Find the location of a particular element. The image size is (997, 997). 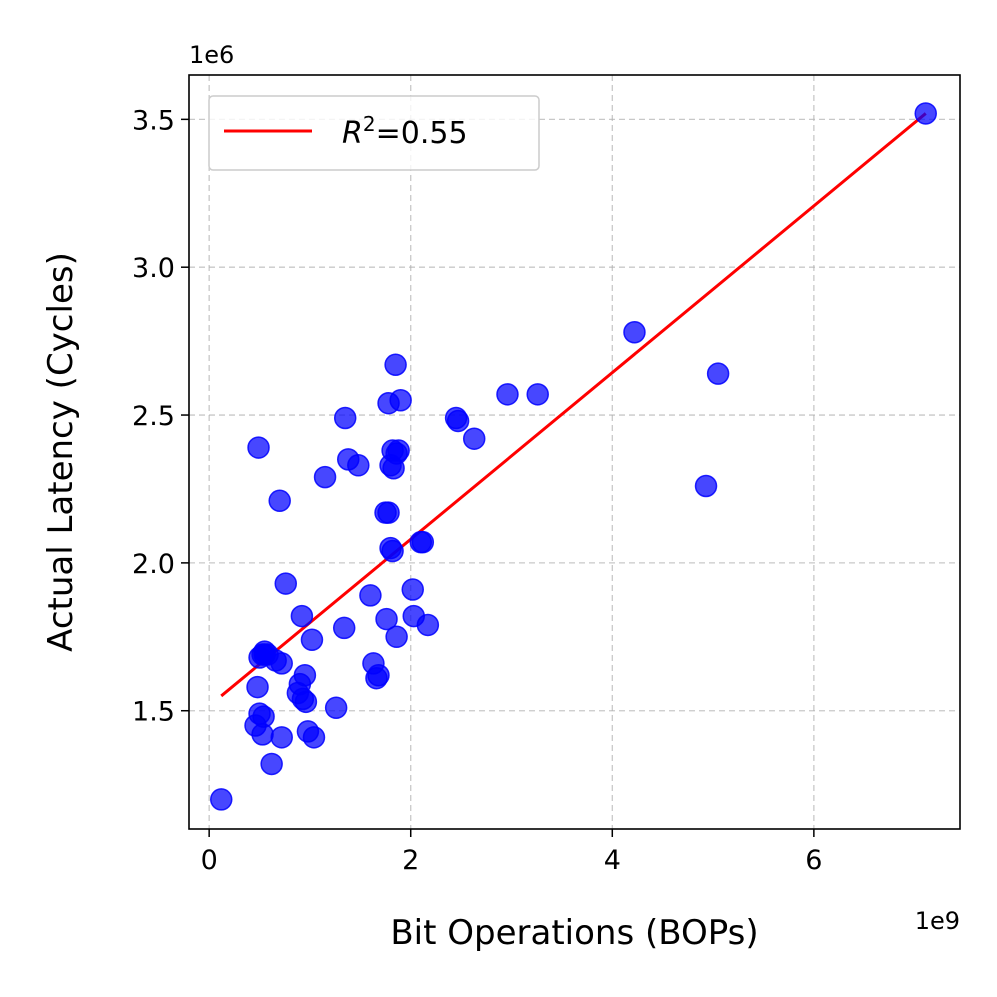

legend-box is located at coordinates (374, 133).